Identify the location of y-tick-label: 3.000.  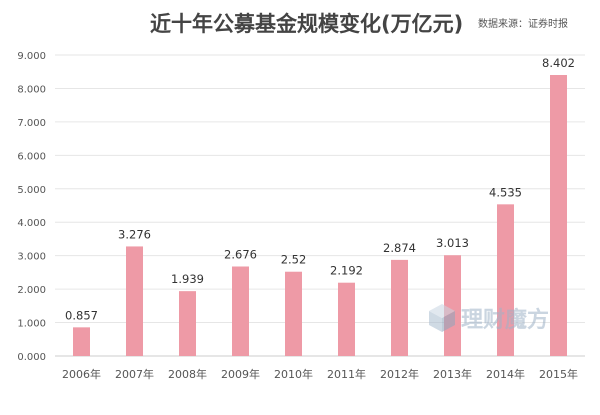
(31, 257).